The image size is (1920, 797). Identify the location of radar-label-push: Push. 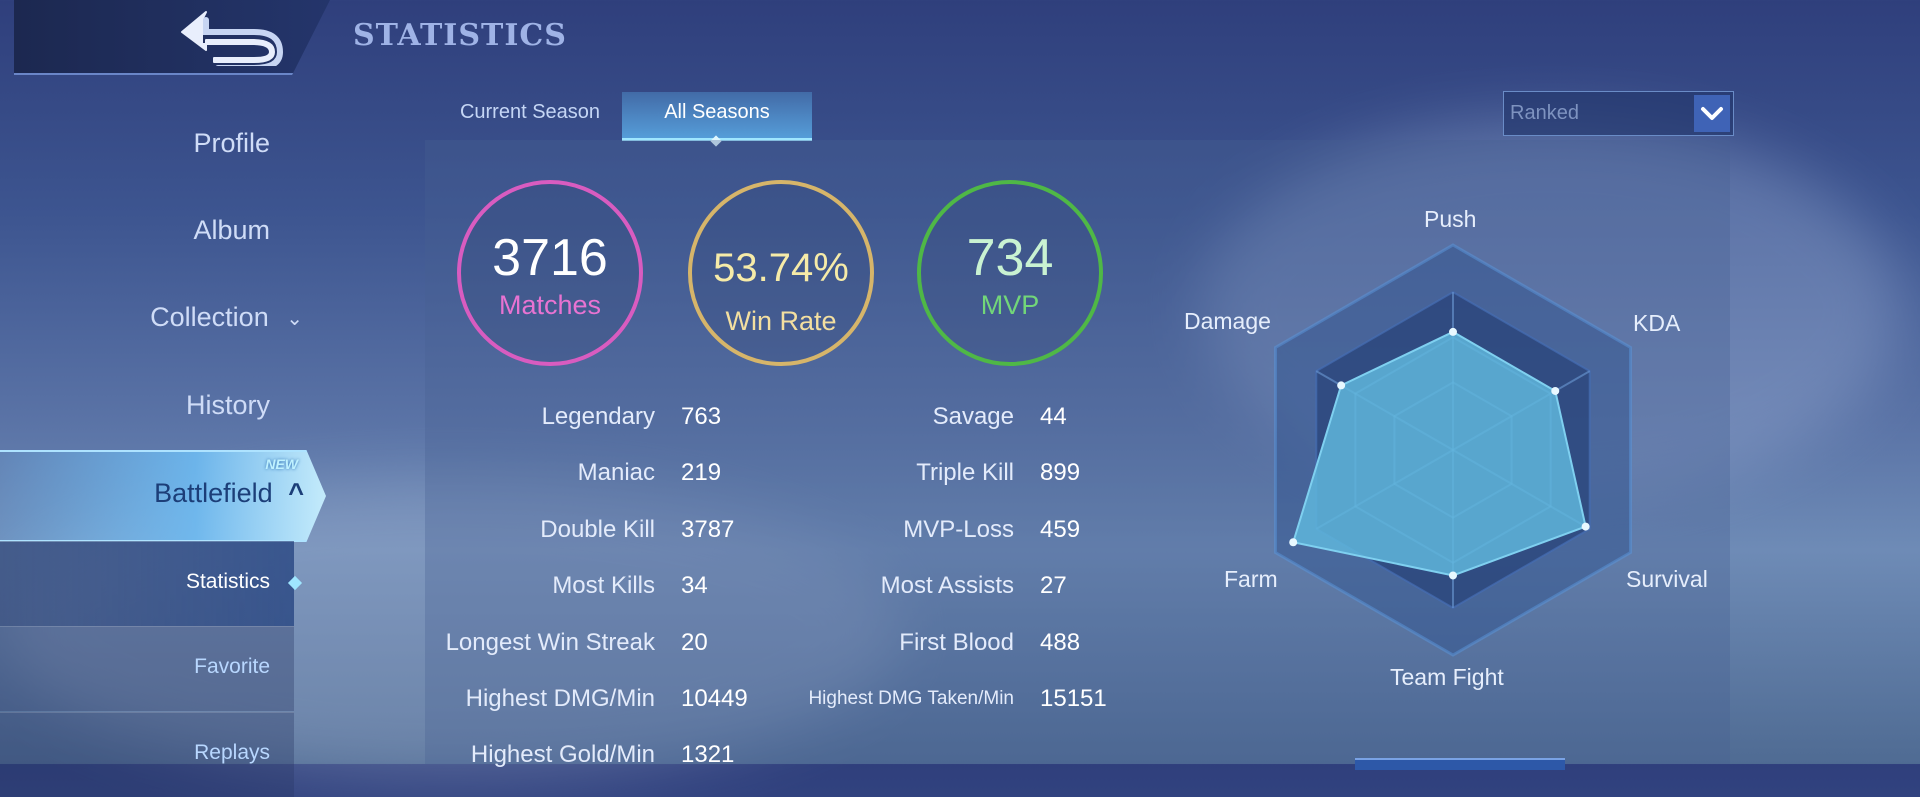
(1450, 219).